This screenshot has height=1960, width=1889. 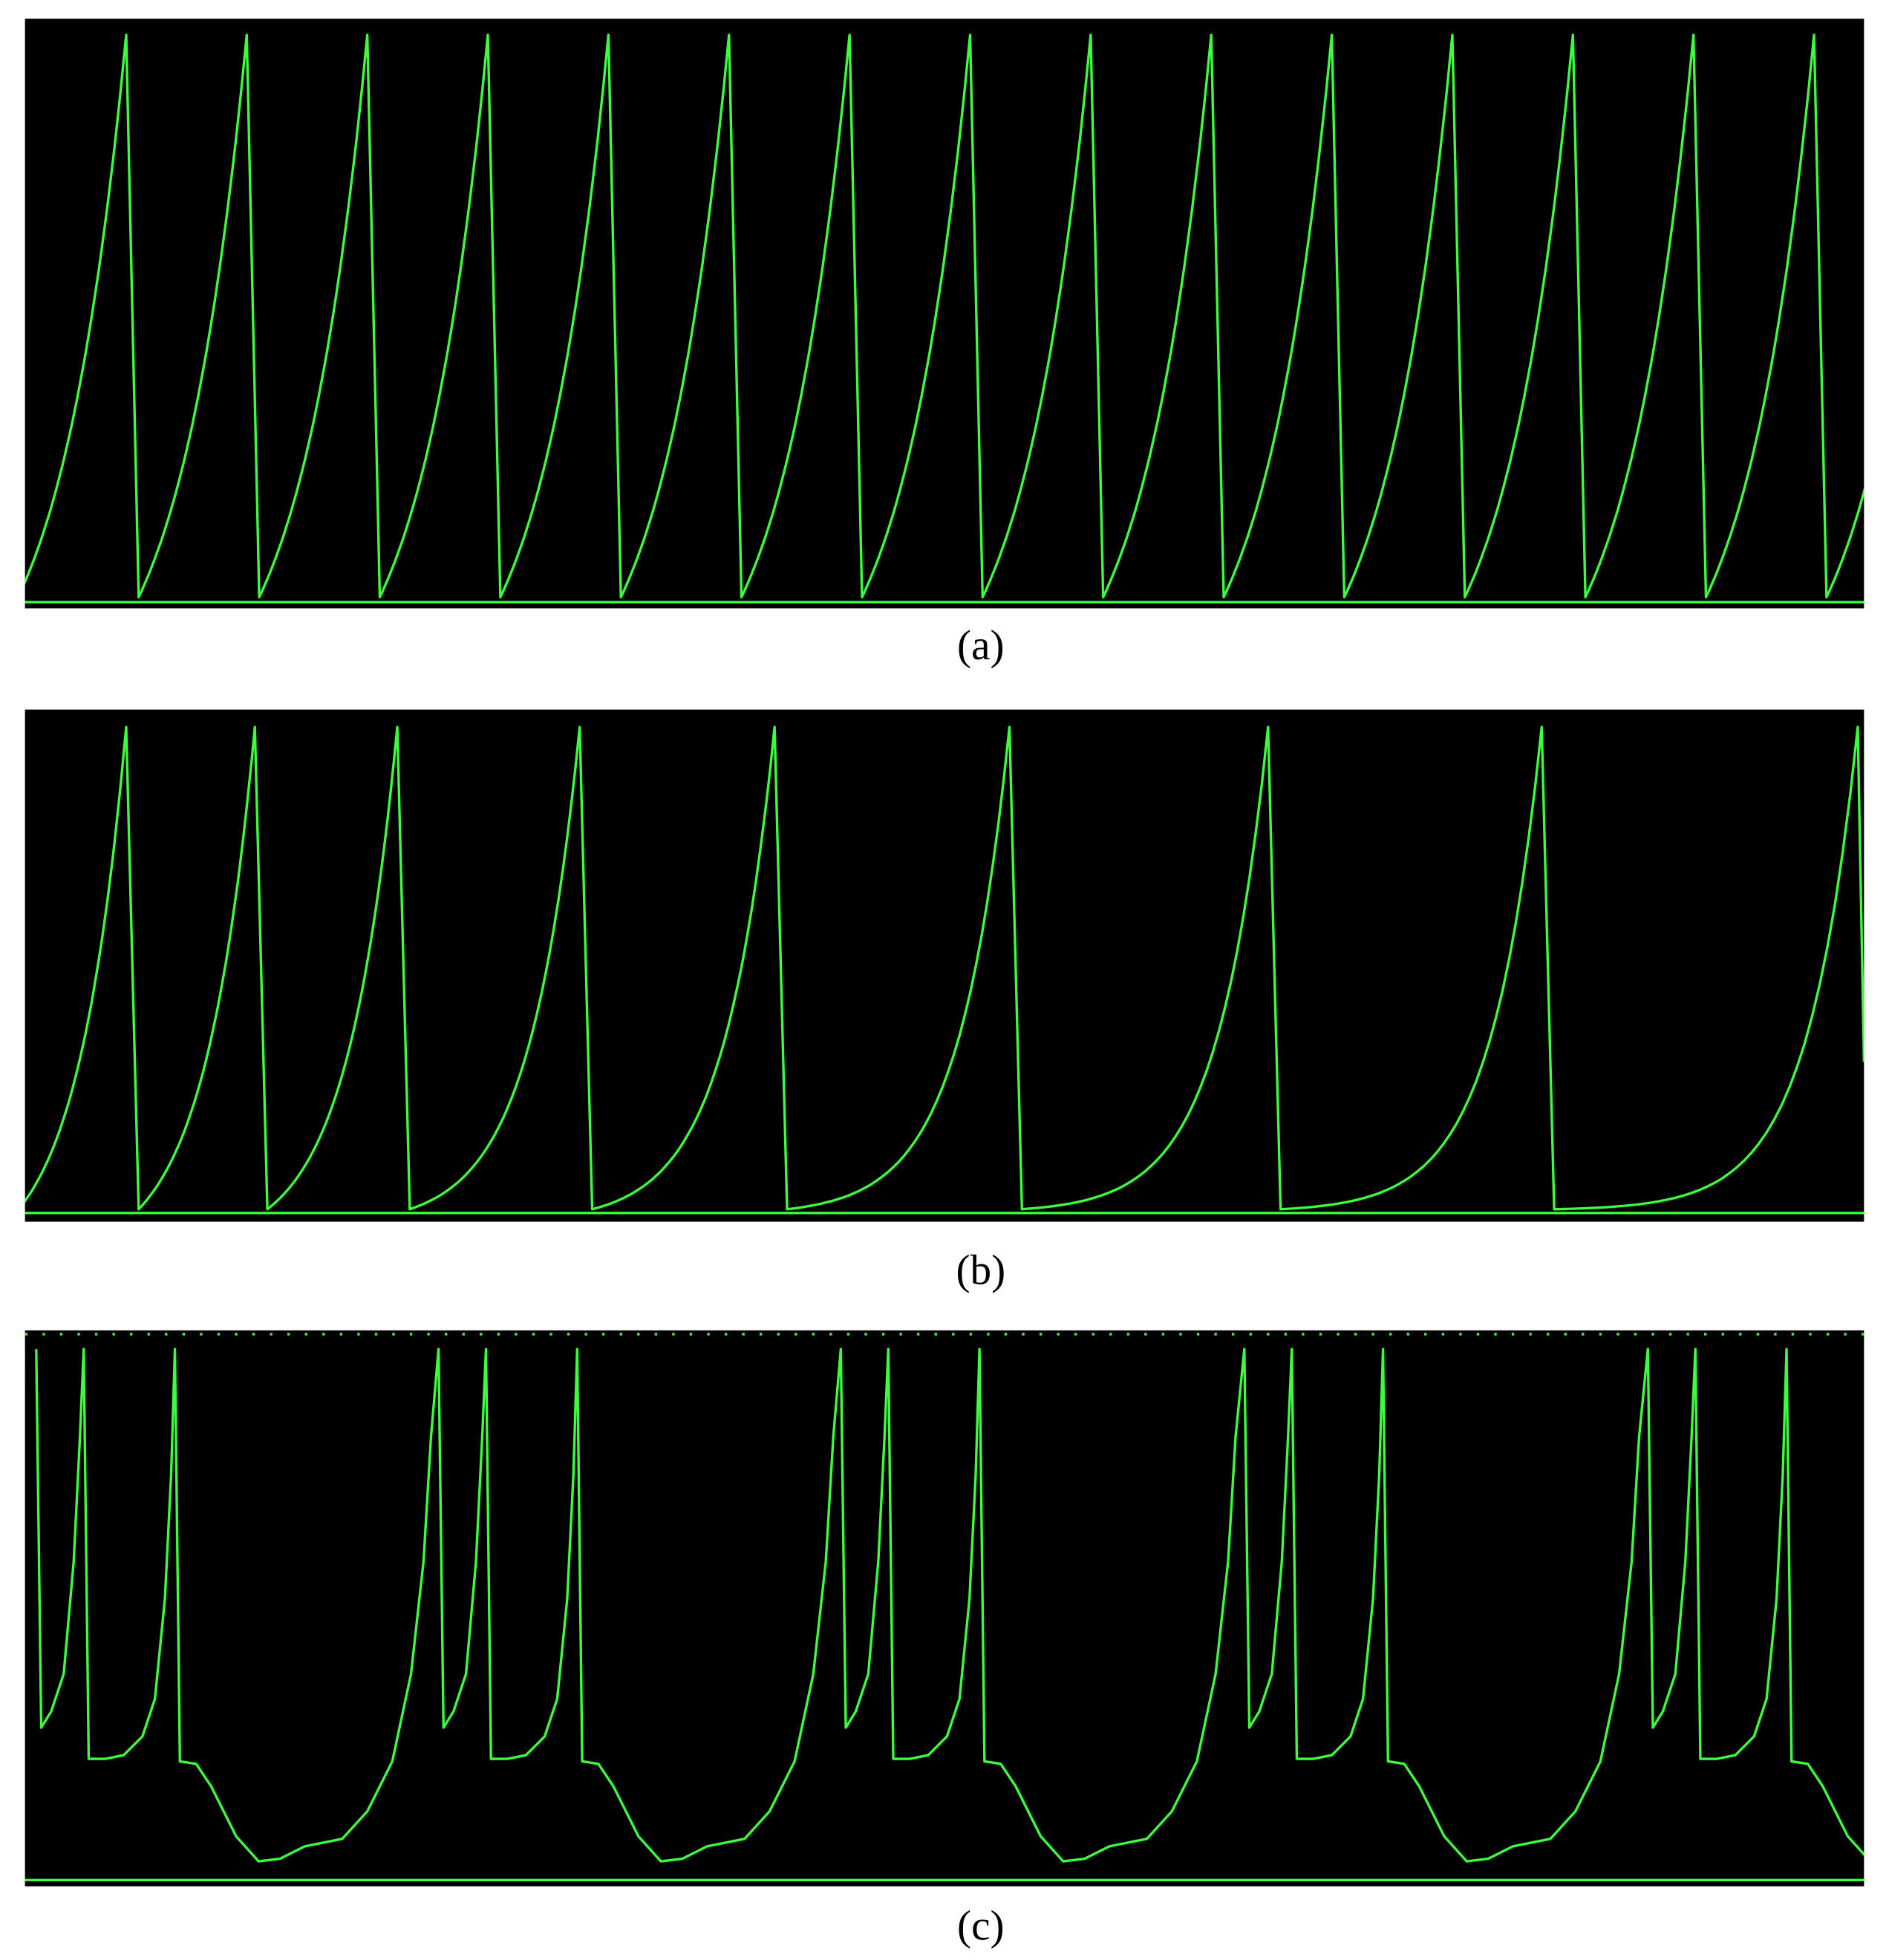 What do you see at coordinates (981, 1926) in the screenshot?
I see `caption: (c)` at bounding box center [981, 1926].